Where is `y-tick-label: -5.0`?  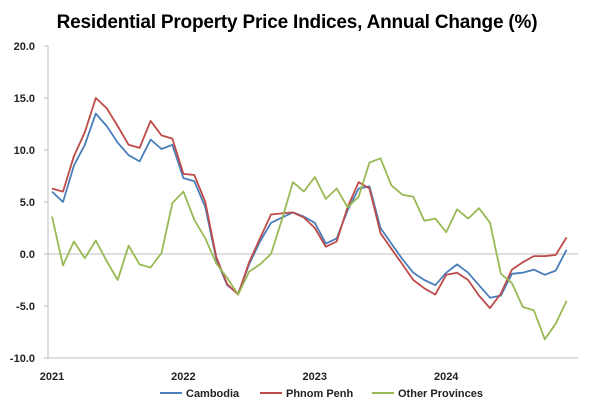
y-tick-label: -5.0 is located at coordinates (25, 307).